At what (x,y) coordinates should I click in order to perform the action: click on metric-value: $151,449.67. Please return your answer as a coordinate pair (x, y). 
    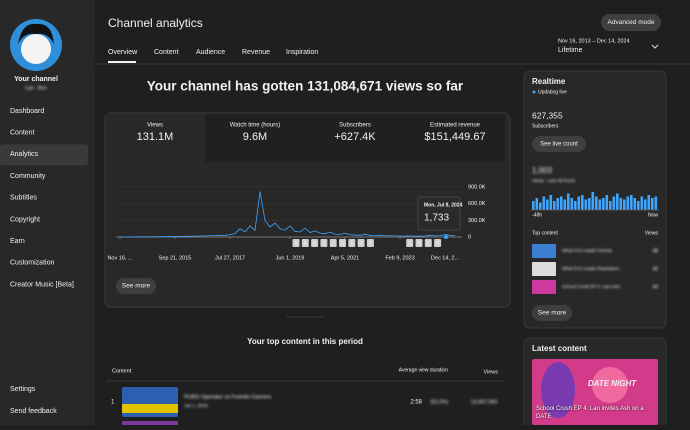
    Looking at the image, I should click on (454, 137).